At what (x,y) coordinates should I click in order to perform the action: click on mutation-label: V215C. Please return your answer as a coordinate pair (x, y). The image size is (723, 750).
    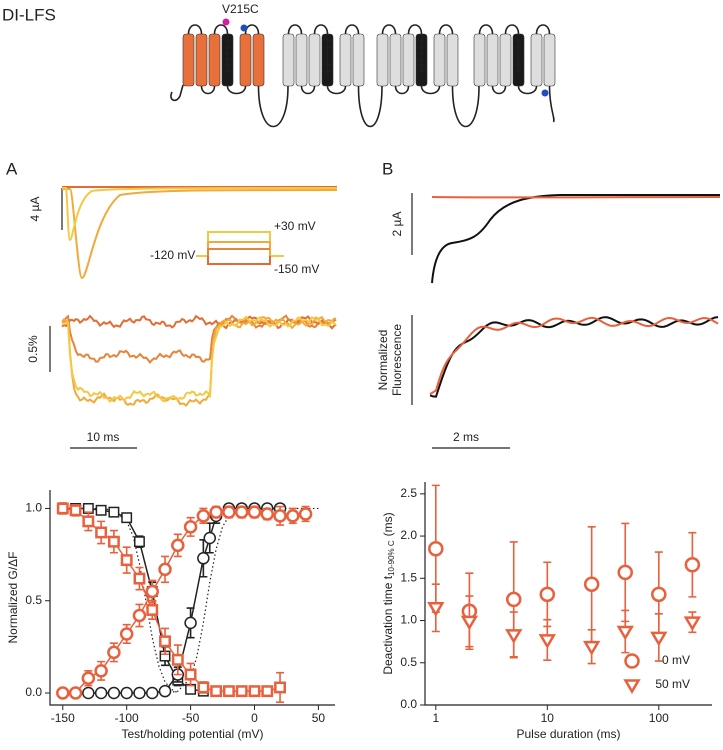
    Looking at the image, I should click on (240, 9).